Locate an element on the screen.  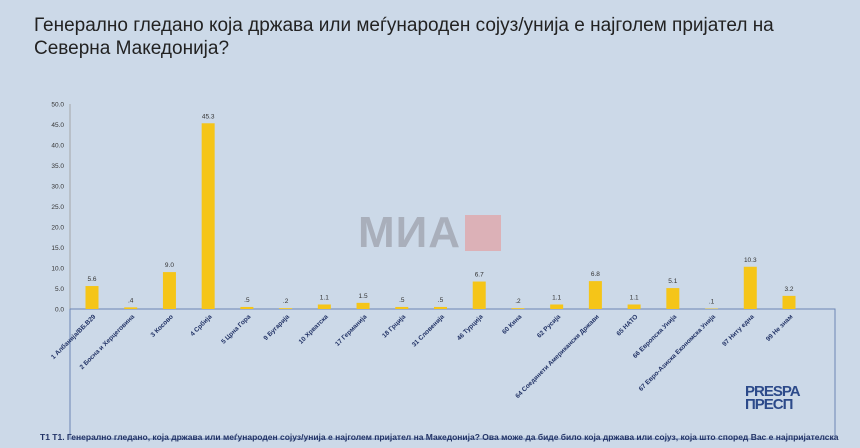
data-label: 3.2 is located at coordinates (788, 289).